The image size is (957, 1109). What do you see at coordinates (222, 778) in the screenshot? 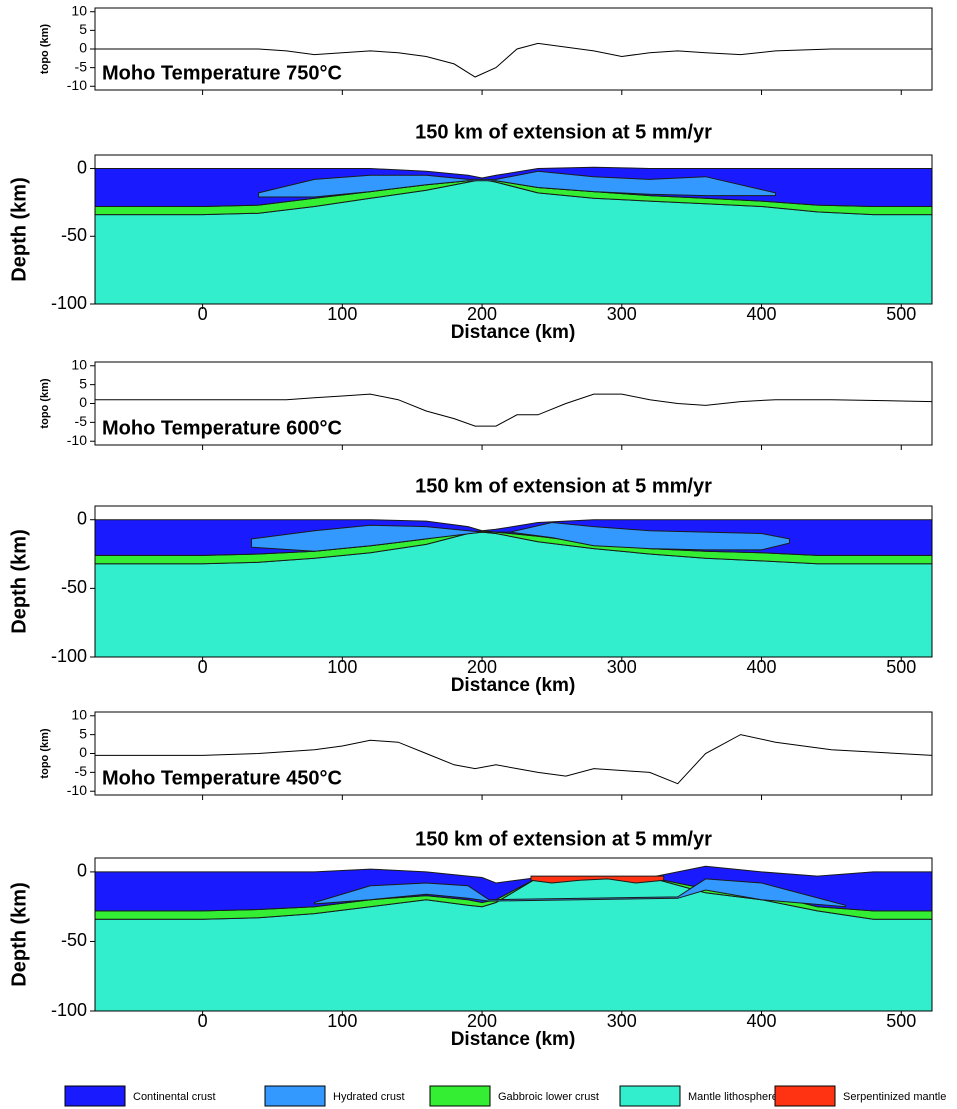
I see `annotation: Moho Temperature 450°C` at bounding box center [222, 778].